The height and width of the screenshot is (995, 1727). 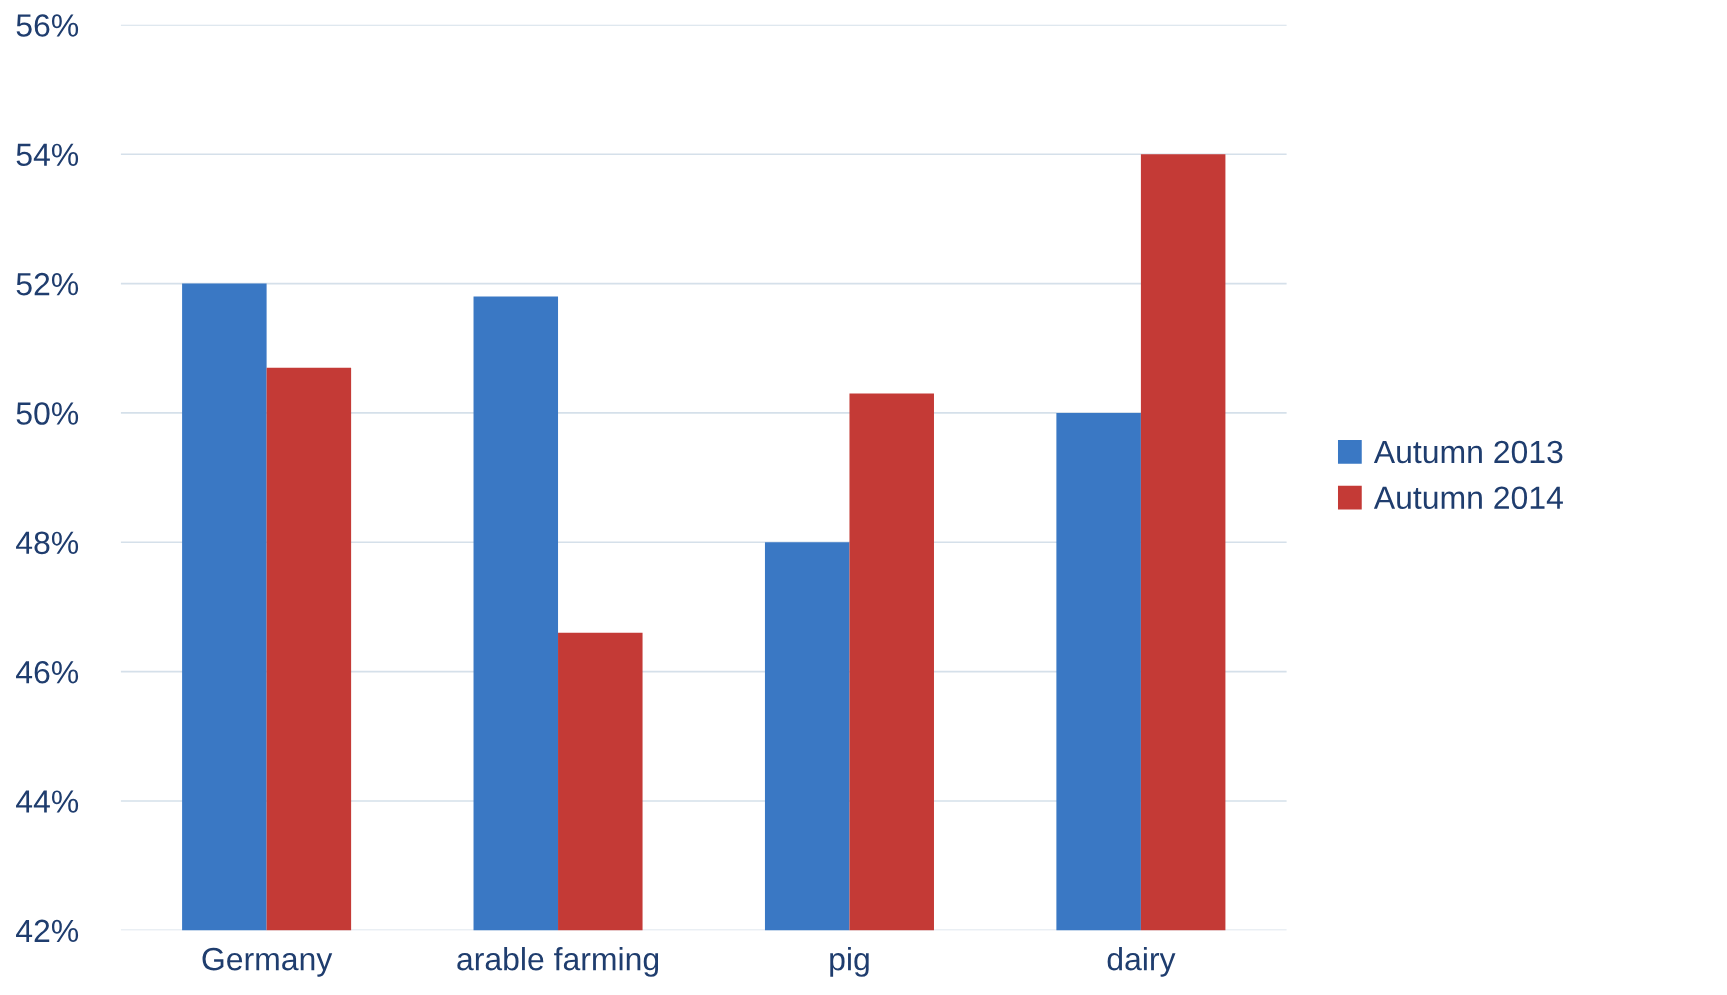 I want to click on y-tick-label: 50%, so click(x=47, y=413).